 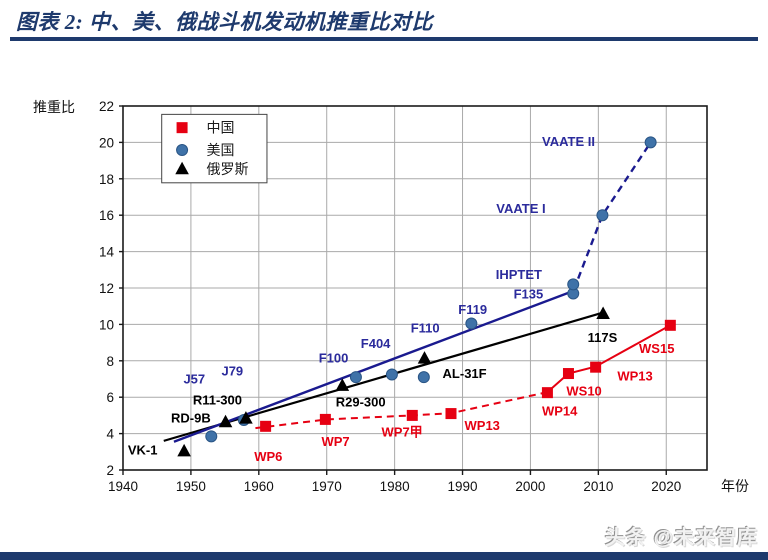 I want to click on y-tick-label-16: 16, so click(x=106, y=215).